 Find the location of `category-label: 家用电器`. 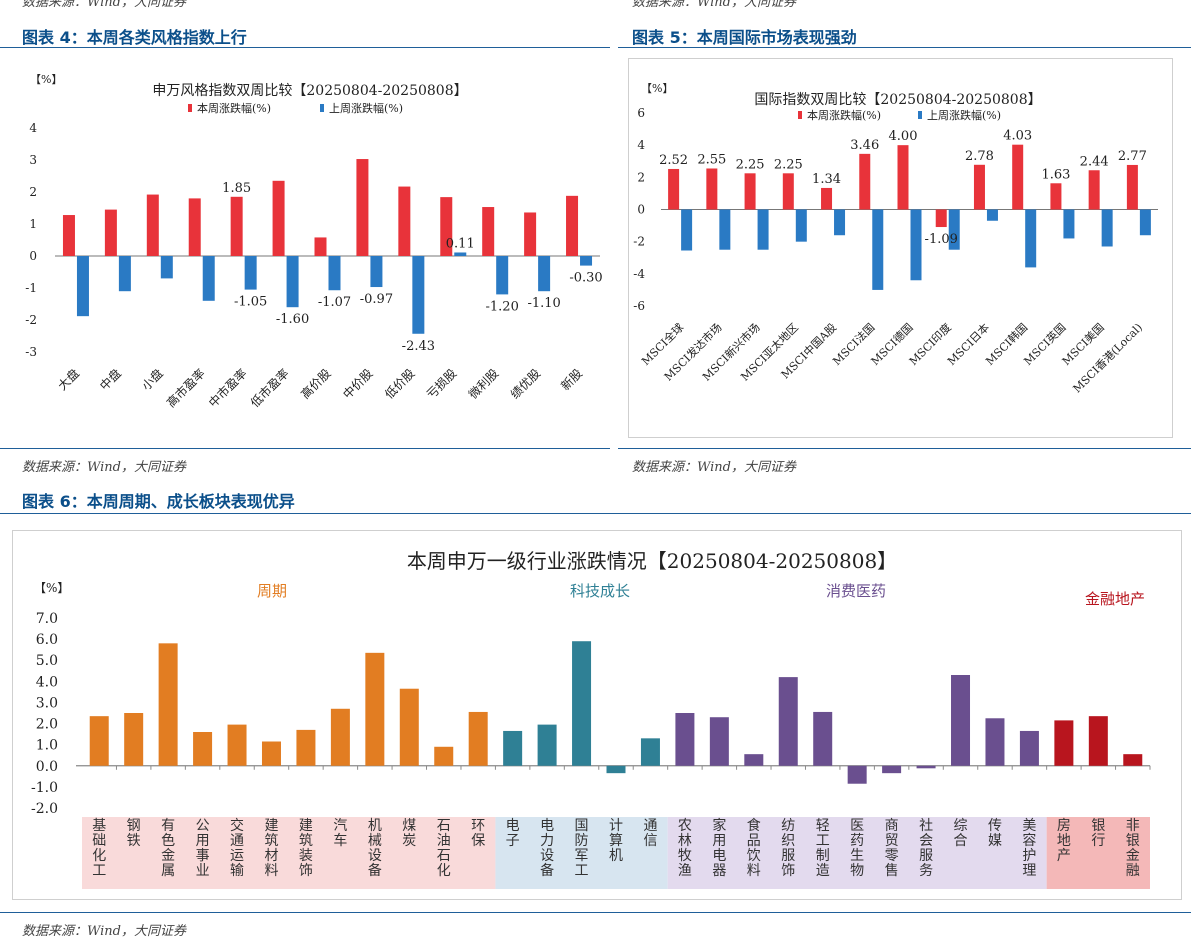

category-label: 家用电器 is located at coordinates (719, 848).